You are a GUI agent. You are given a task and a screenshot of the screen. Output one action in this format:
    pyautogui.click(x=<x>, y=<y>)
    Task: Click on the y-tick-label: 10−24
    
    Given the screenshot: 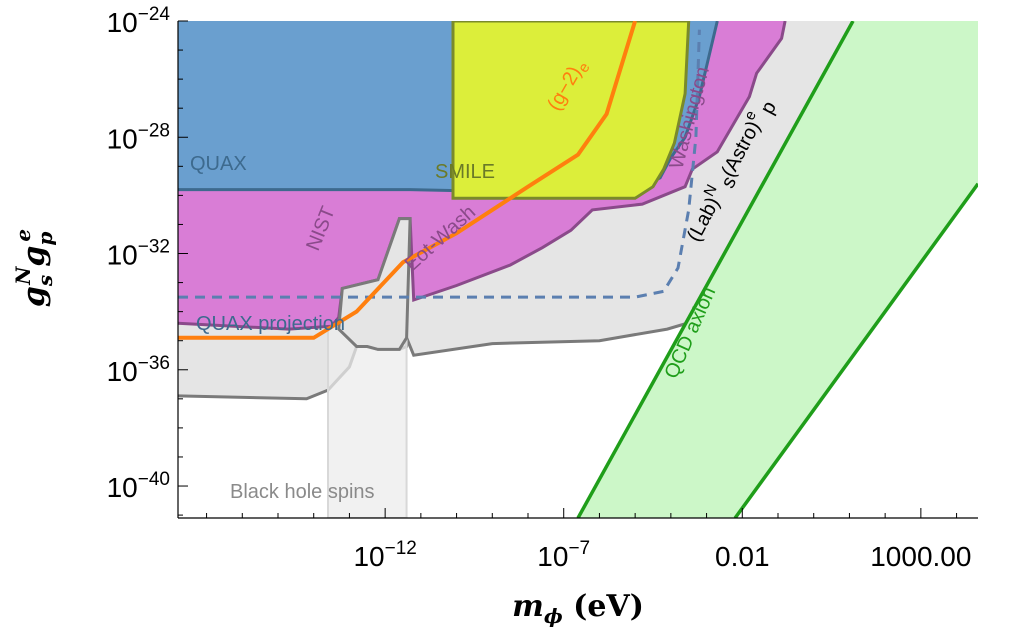 What is the action you would take?
    pyautogui.click(x=139, y=21)
    